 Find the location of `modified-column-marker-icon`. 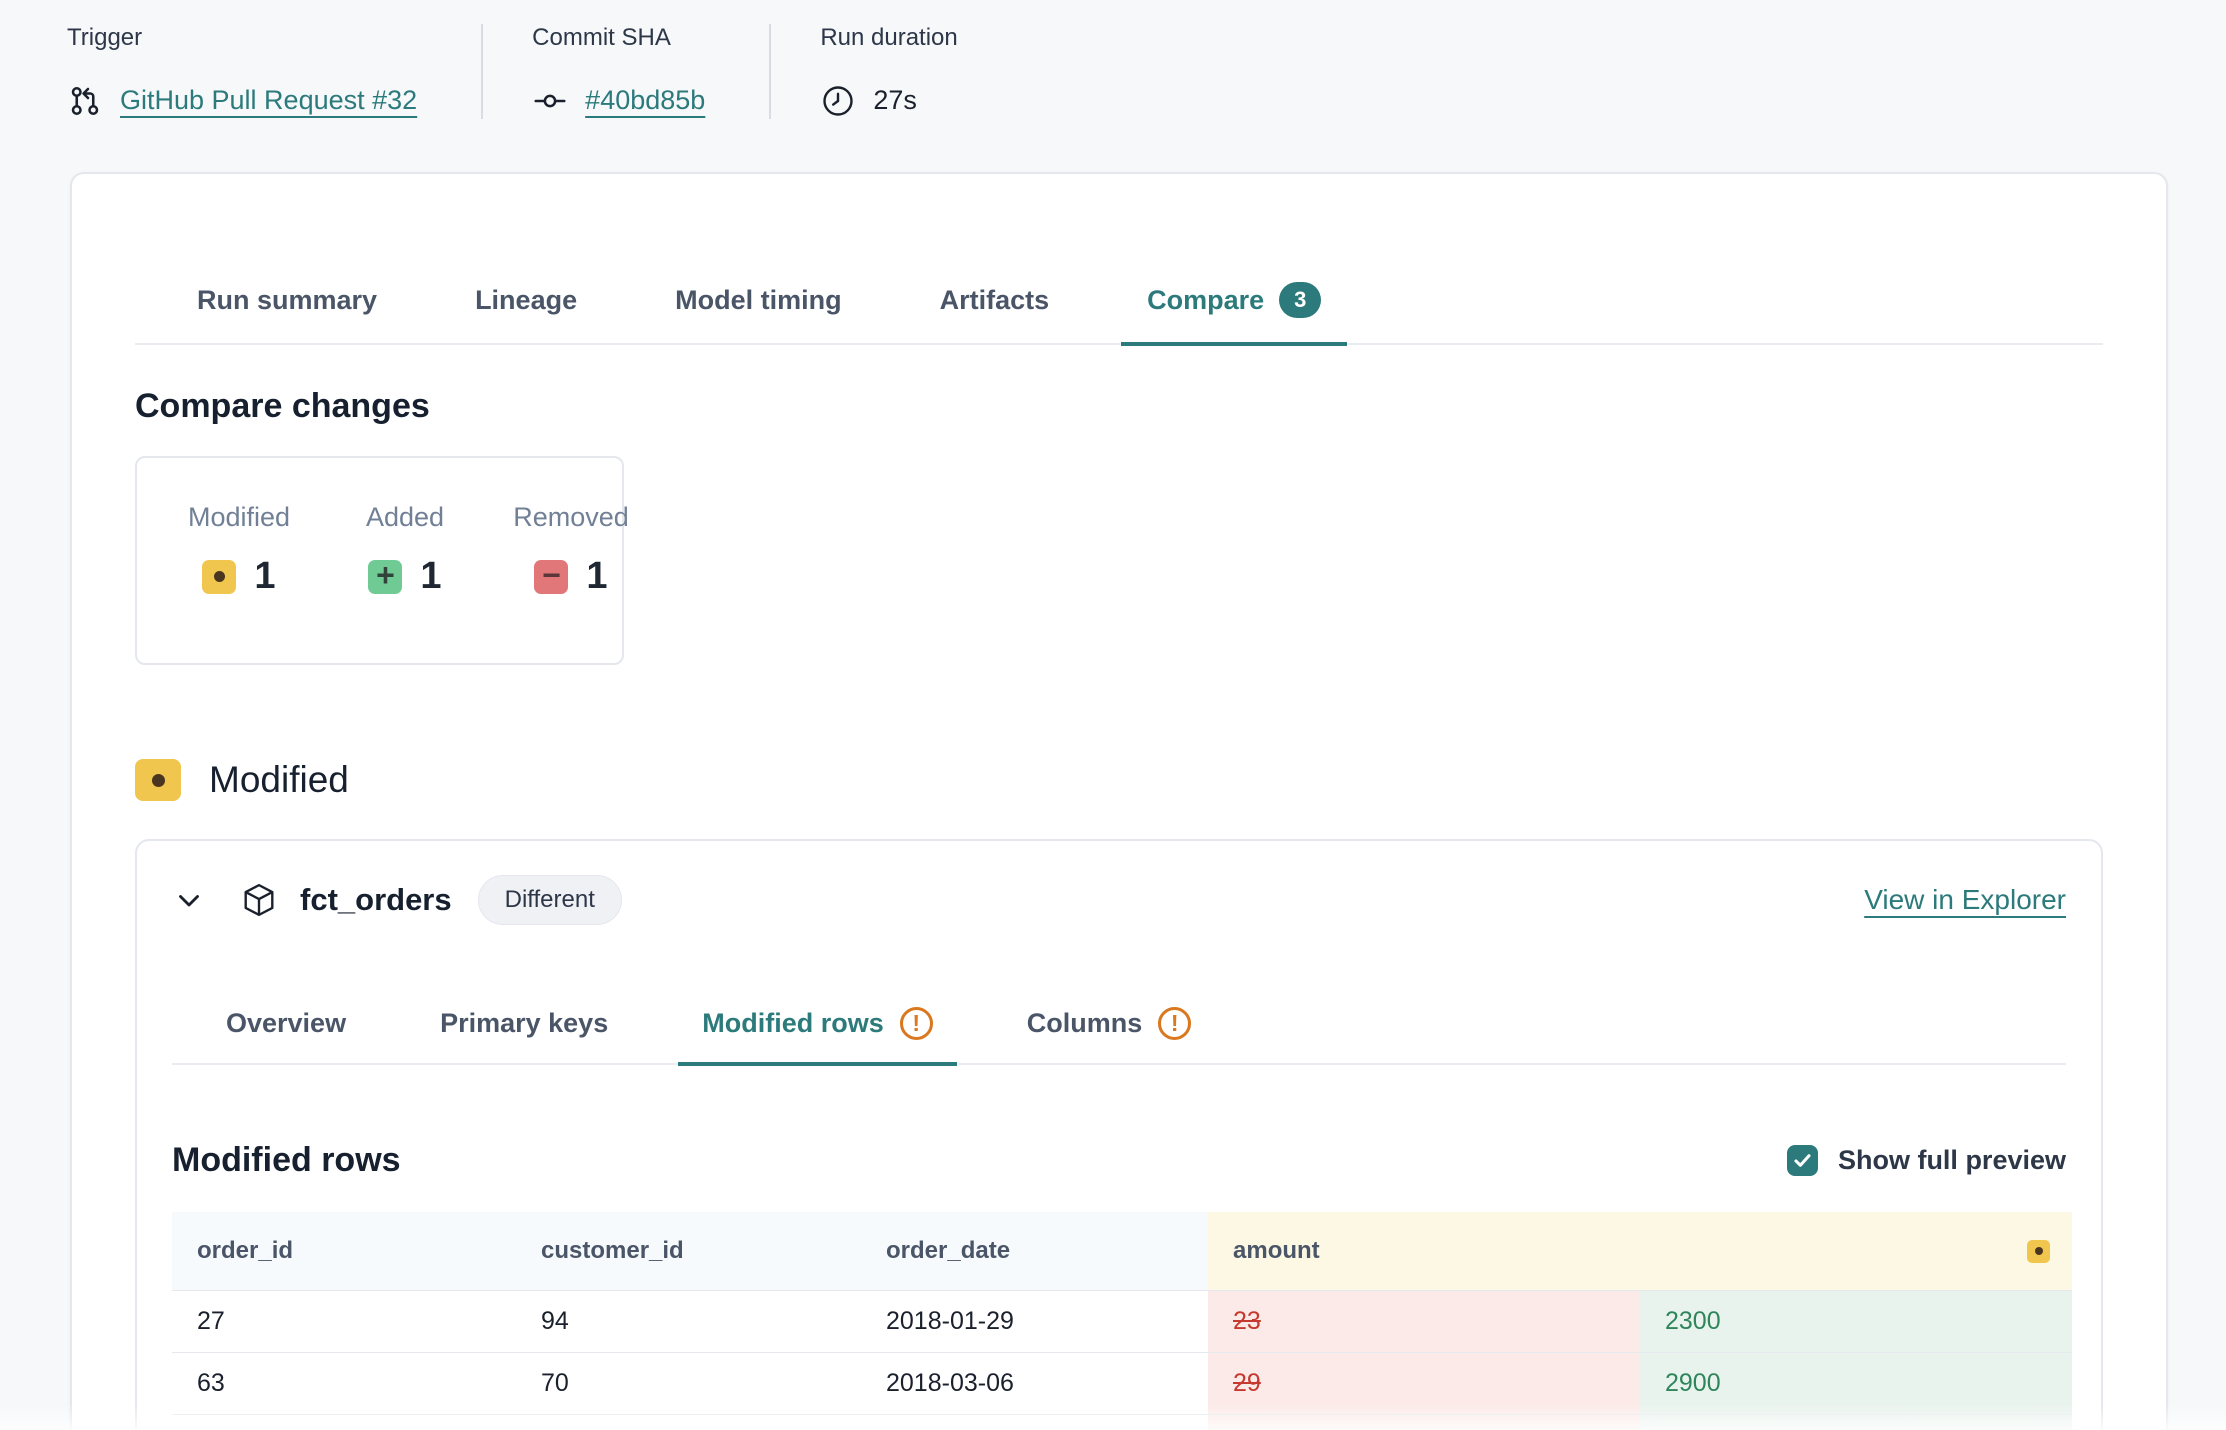

modified-column-marker-icon is located at coordinates (2038, 1251).